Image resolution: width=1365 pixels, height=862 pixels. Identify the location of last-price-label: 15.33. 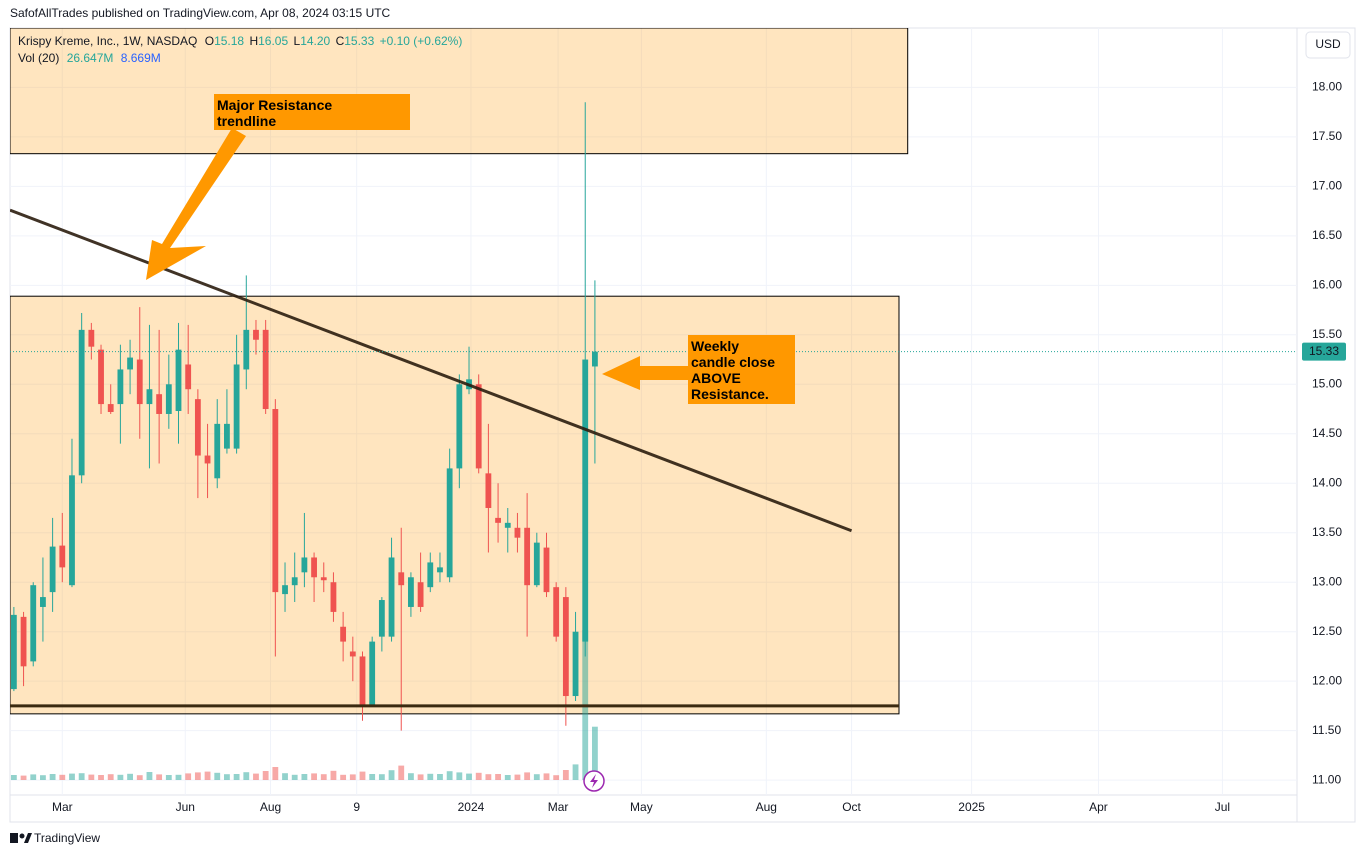
(1324, 351).